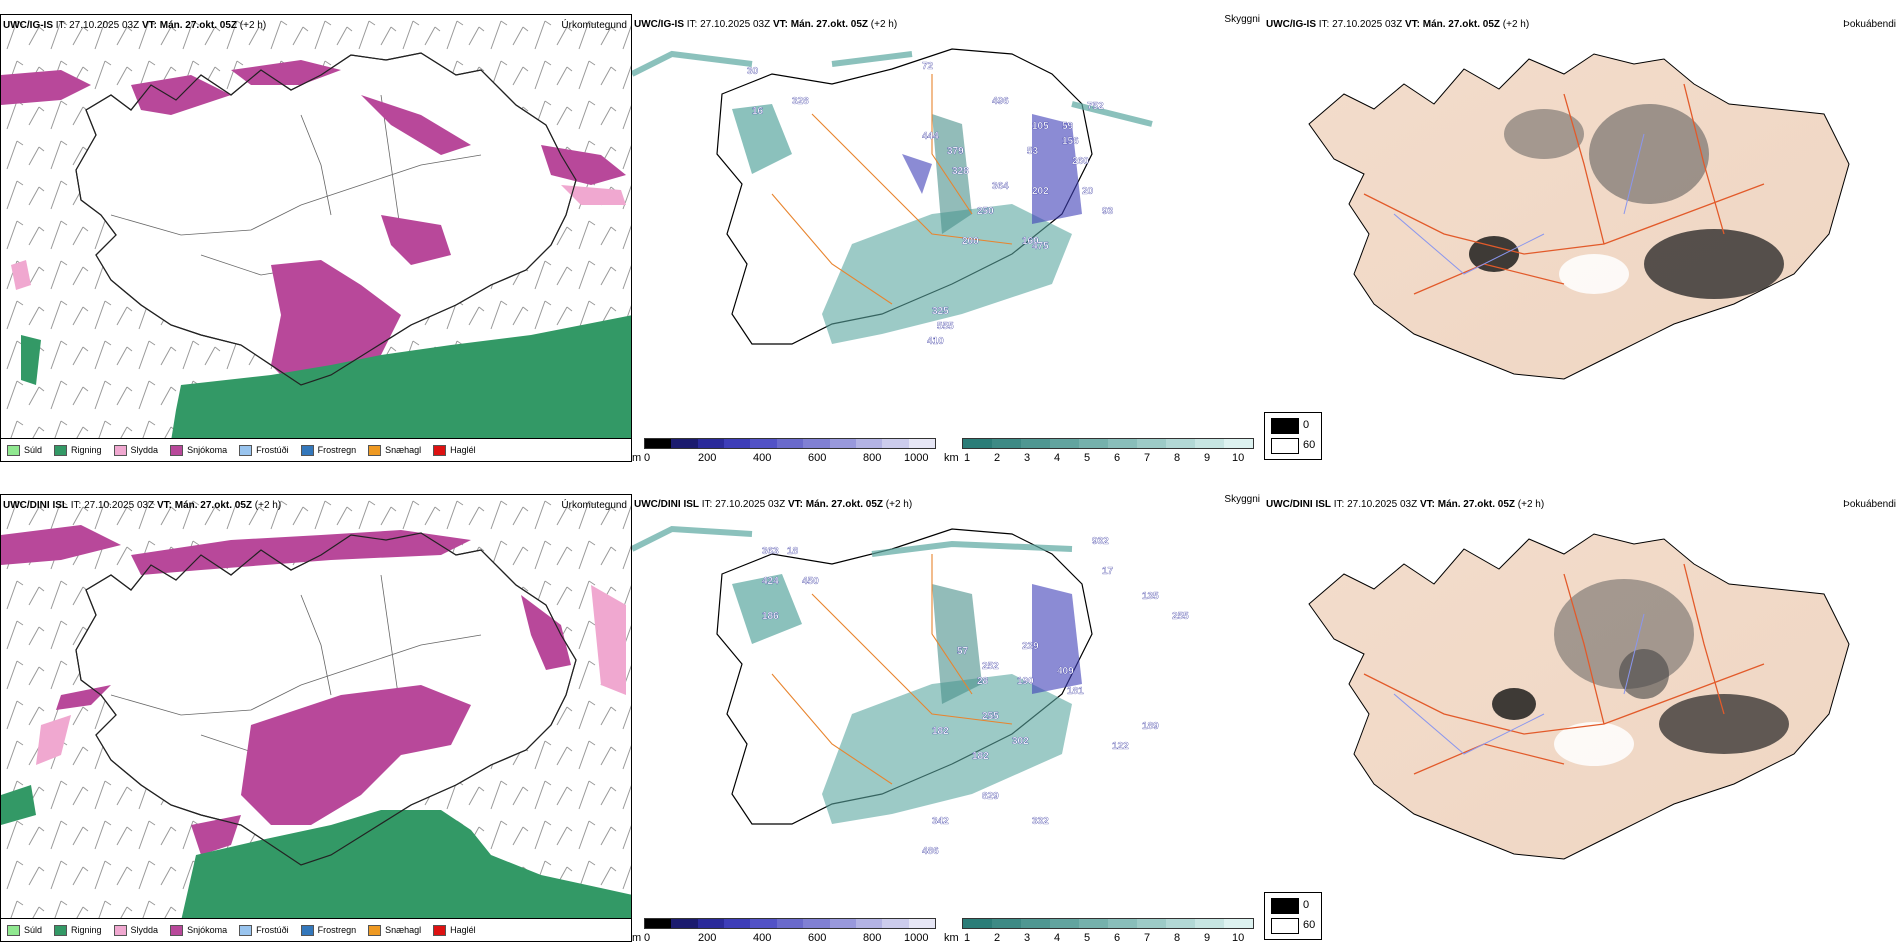 The height and width of the screenshot is (950, 1900). What do you see at coordinates (935, 341) in the screenshot?
I see `cloud-base-label: 410` at bounding box center [935, 341].